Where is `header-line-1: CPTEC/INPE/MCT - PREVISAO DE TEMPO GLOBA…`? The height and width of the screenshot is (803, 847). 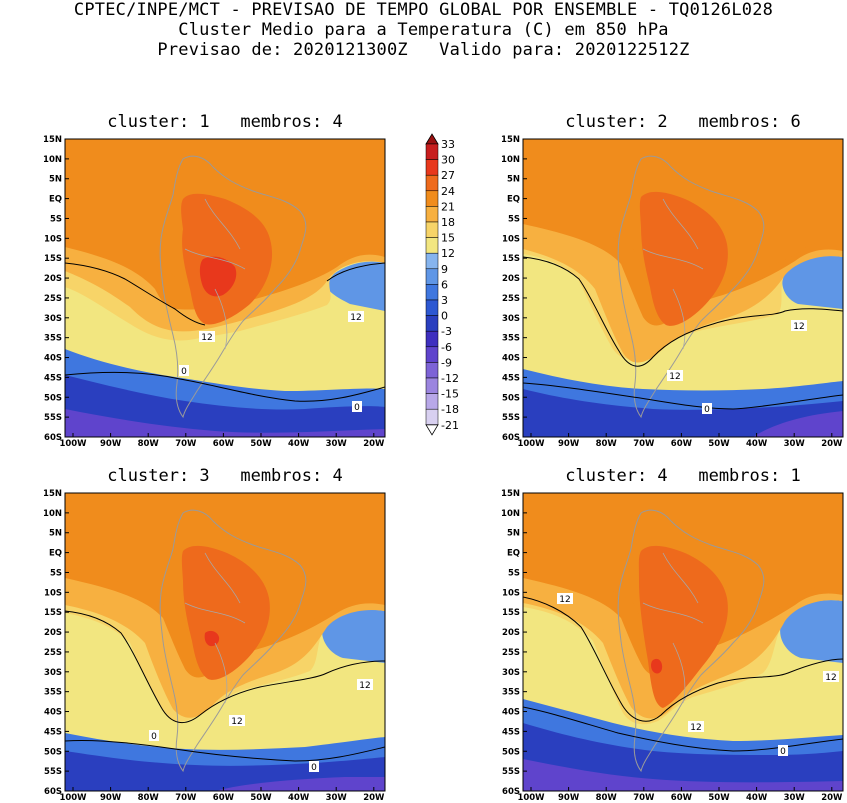
header-line-1: CPTEC/INPE/MCT - PREVISAO DE TEMPO GLOBA… is located at coordinates (423, 10).